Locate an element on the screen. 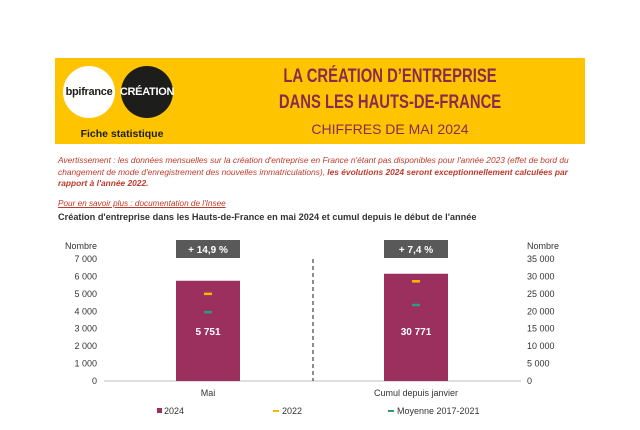  page-title-line1: LA CRÉATION D’ENTREPRISE is located at coordinates (390, 76).